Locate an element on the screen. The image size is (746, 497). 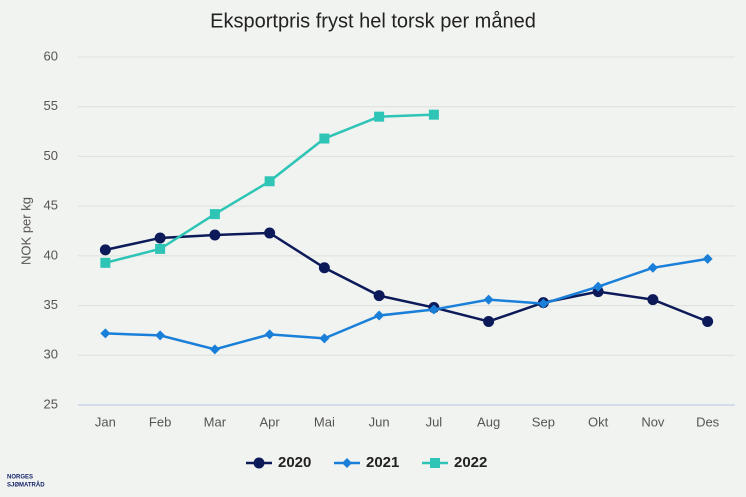
y-tick-label: 35 is located at coordinates (51, 304).